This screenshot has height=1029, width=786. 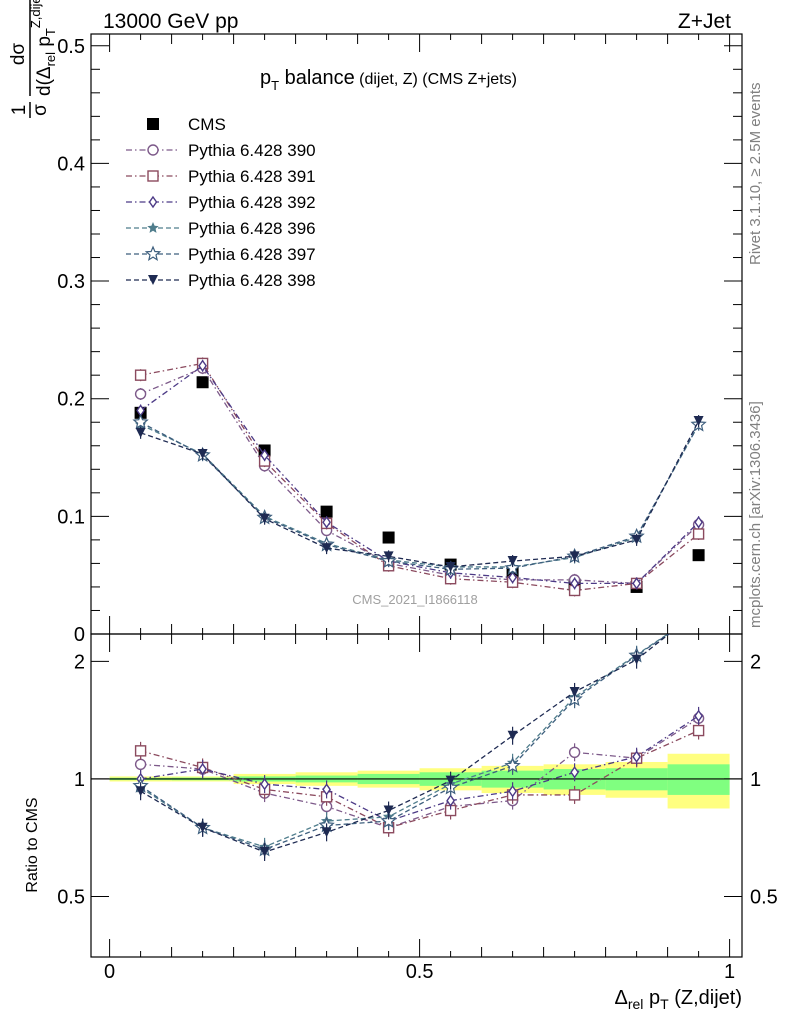 I want to click on legend-label: Pythia 6.428 398, so click(x=252, y=280).